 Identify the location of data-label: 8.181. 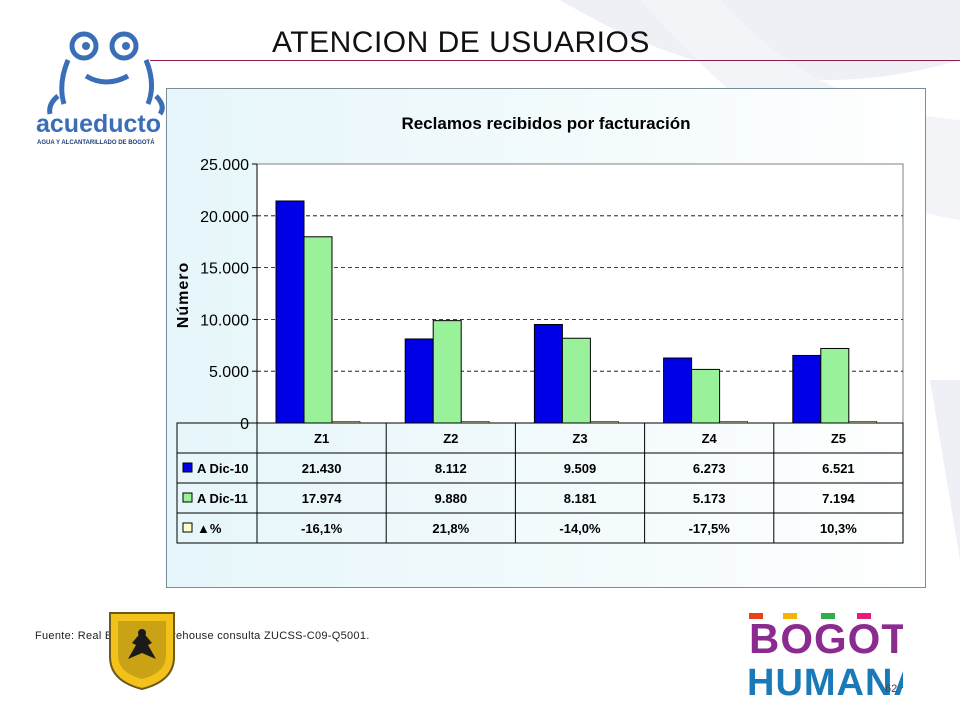
(580, 498).